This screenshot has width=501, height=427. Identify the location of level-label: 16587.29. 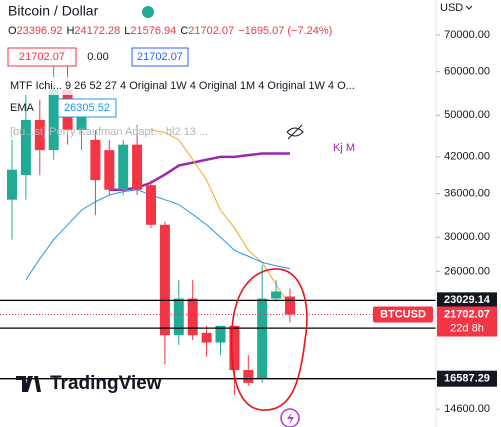
(467, 379).